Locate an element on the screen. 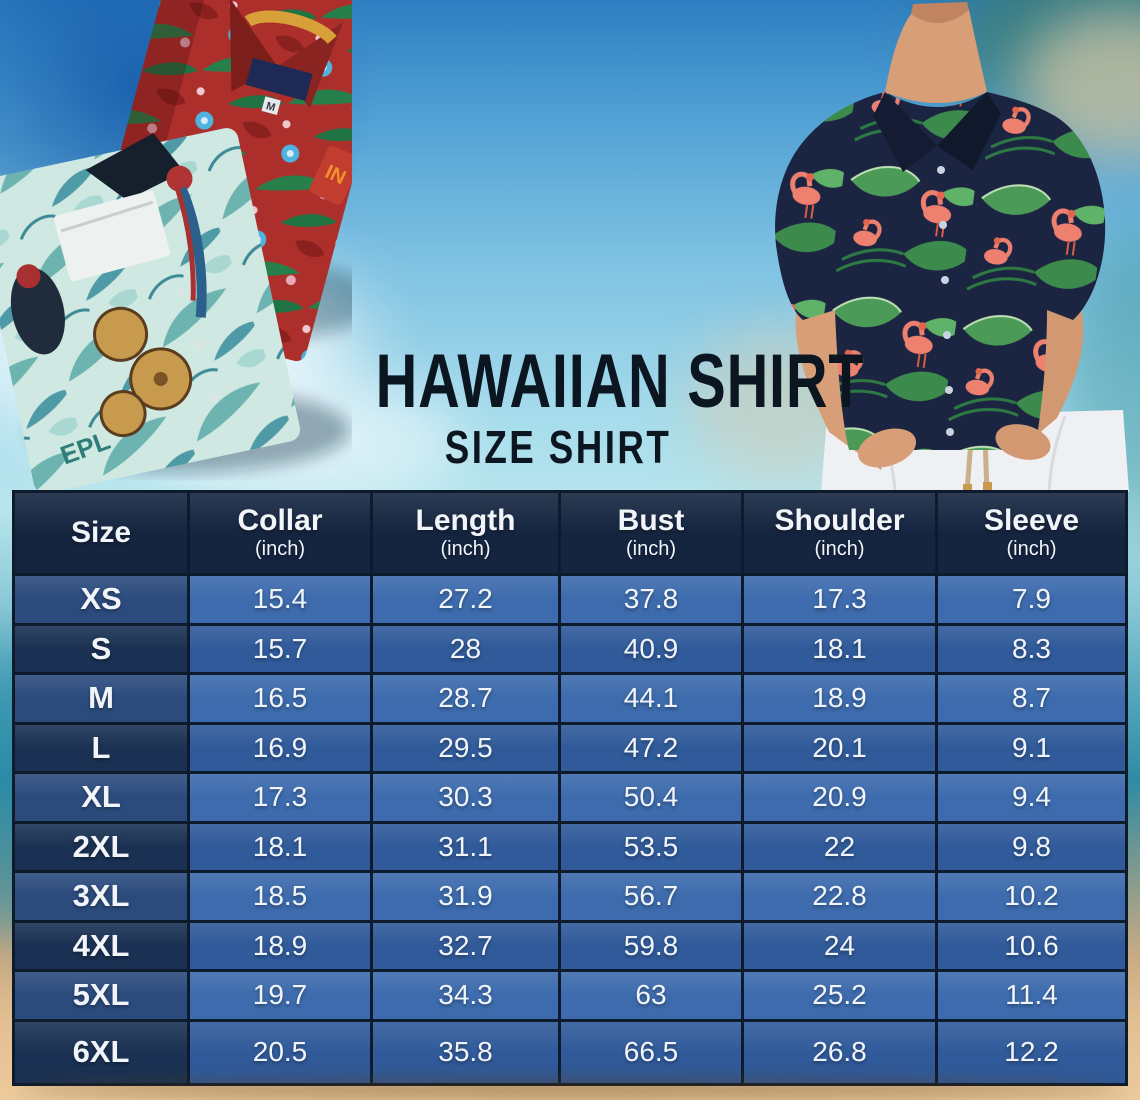  value-cell: 9.1 is located at coordinates (1031, 748).